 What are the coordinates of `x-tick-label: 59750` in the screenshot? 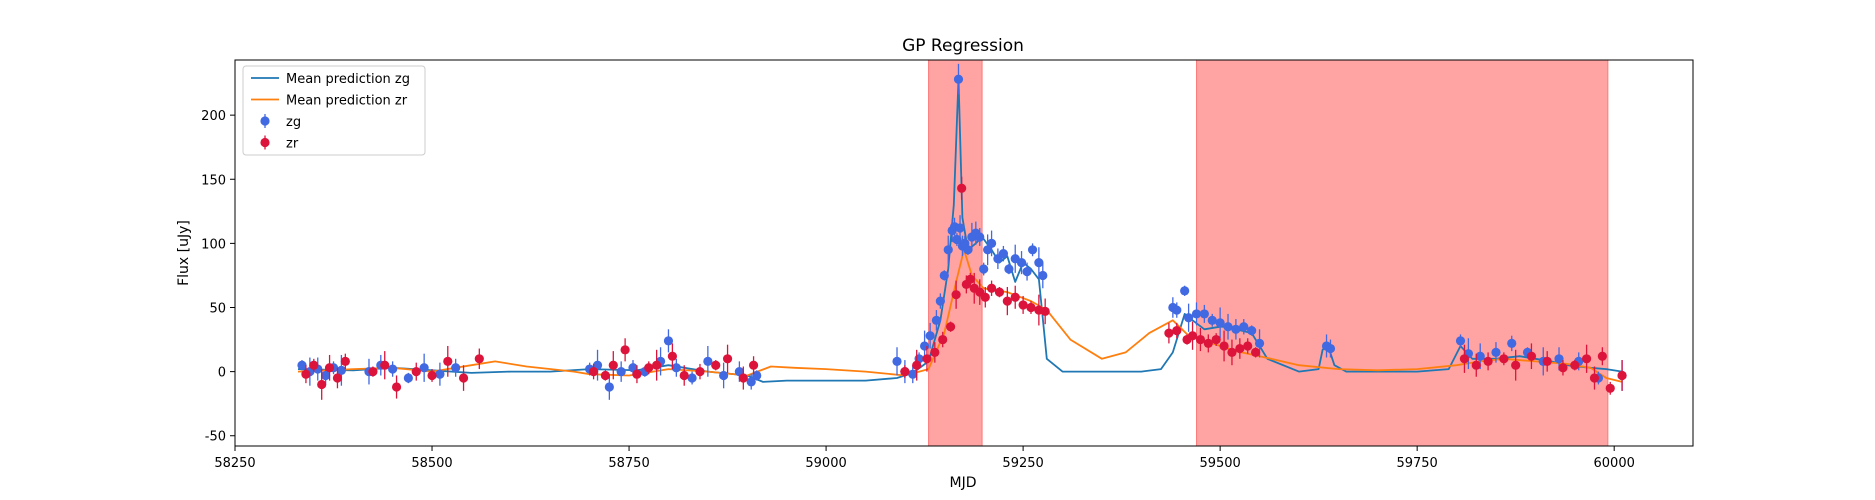 It's located at (1416, 463).